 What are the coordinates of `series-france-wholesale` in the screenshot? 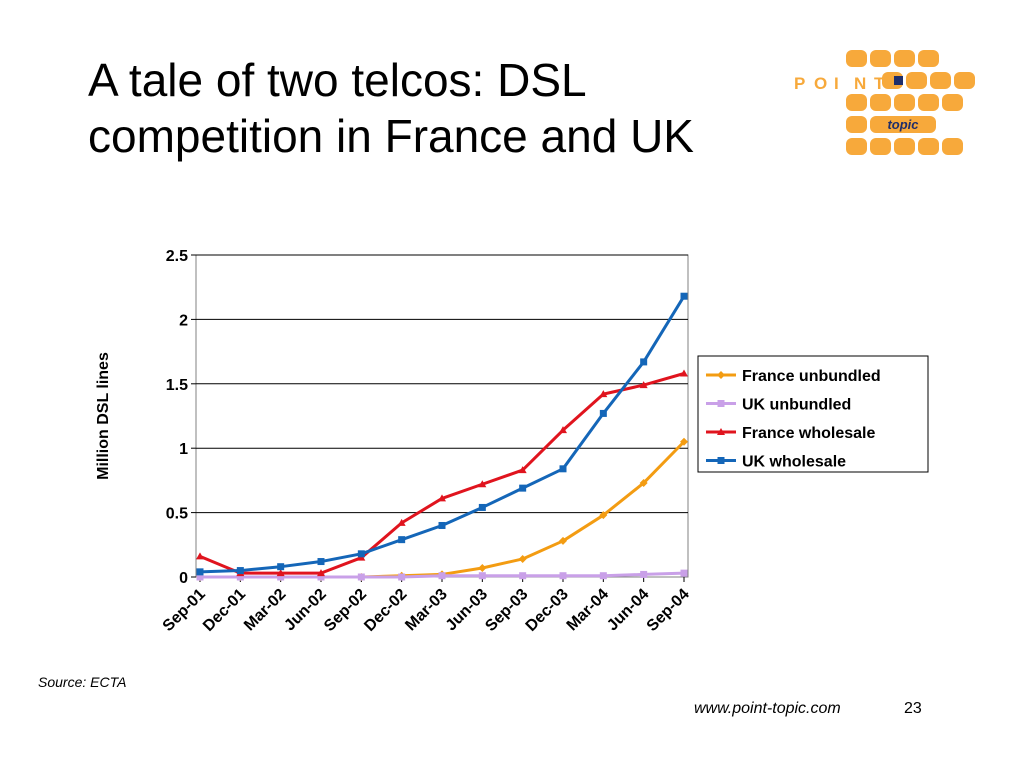 It's located at (442, 473).